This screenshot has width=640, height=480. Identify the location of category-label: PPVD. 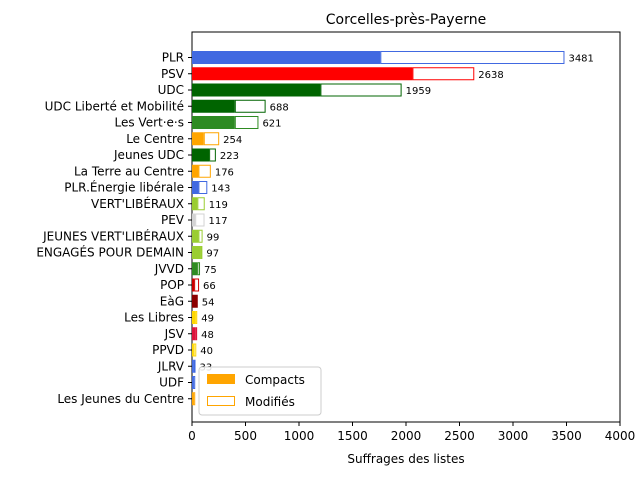
(168, 350).